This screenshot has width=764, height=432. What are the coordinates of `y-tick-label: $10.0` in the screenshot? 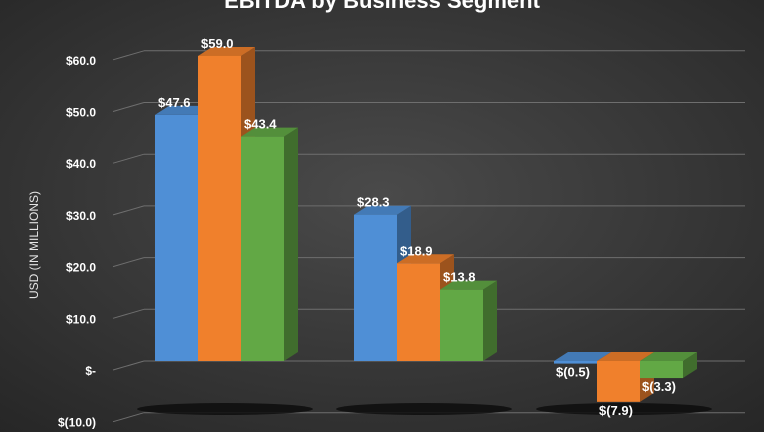 It's located at (81, 319).